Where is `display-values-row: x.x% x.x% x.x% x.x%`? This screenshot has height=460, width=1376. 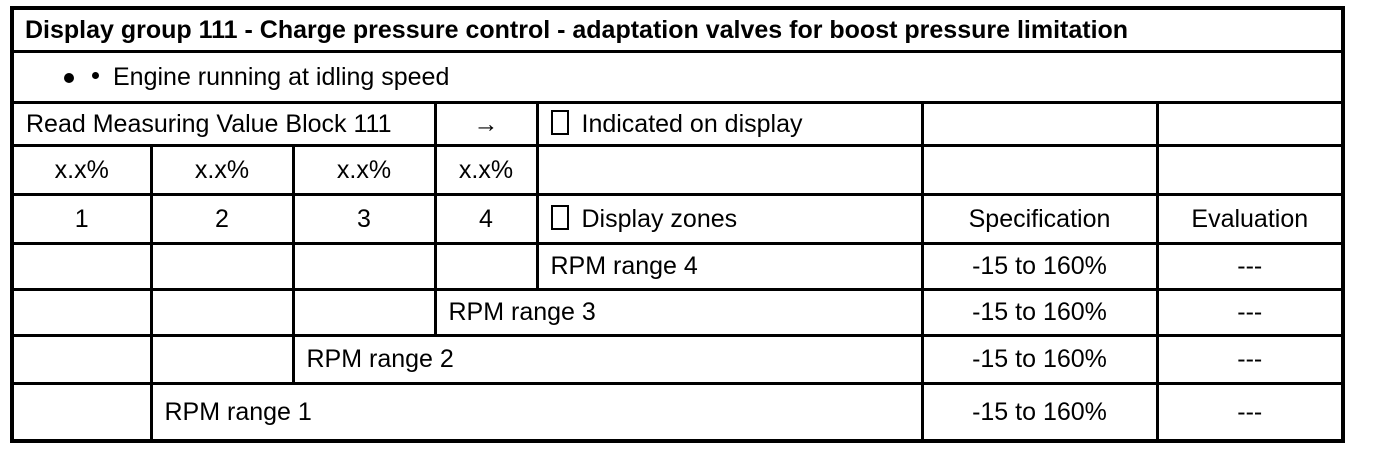
display-values-row: x.x% x.x% x.x% x.x% is located at coordinates (677, 170).